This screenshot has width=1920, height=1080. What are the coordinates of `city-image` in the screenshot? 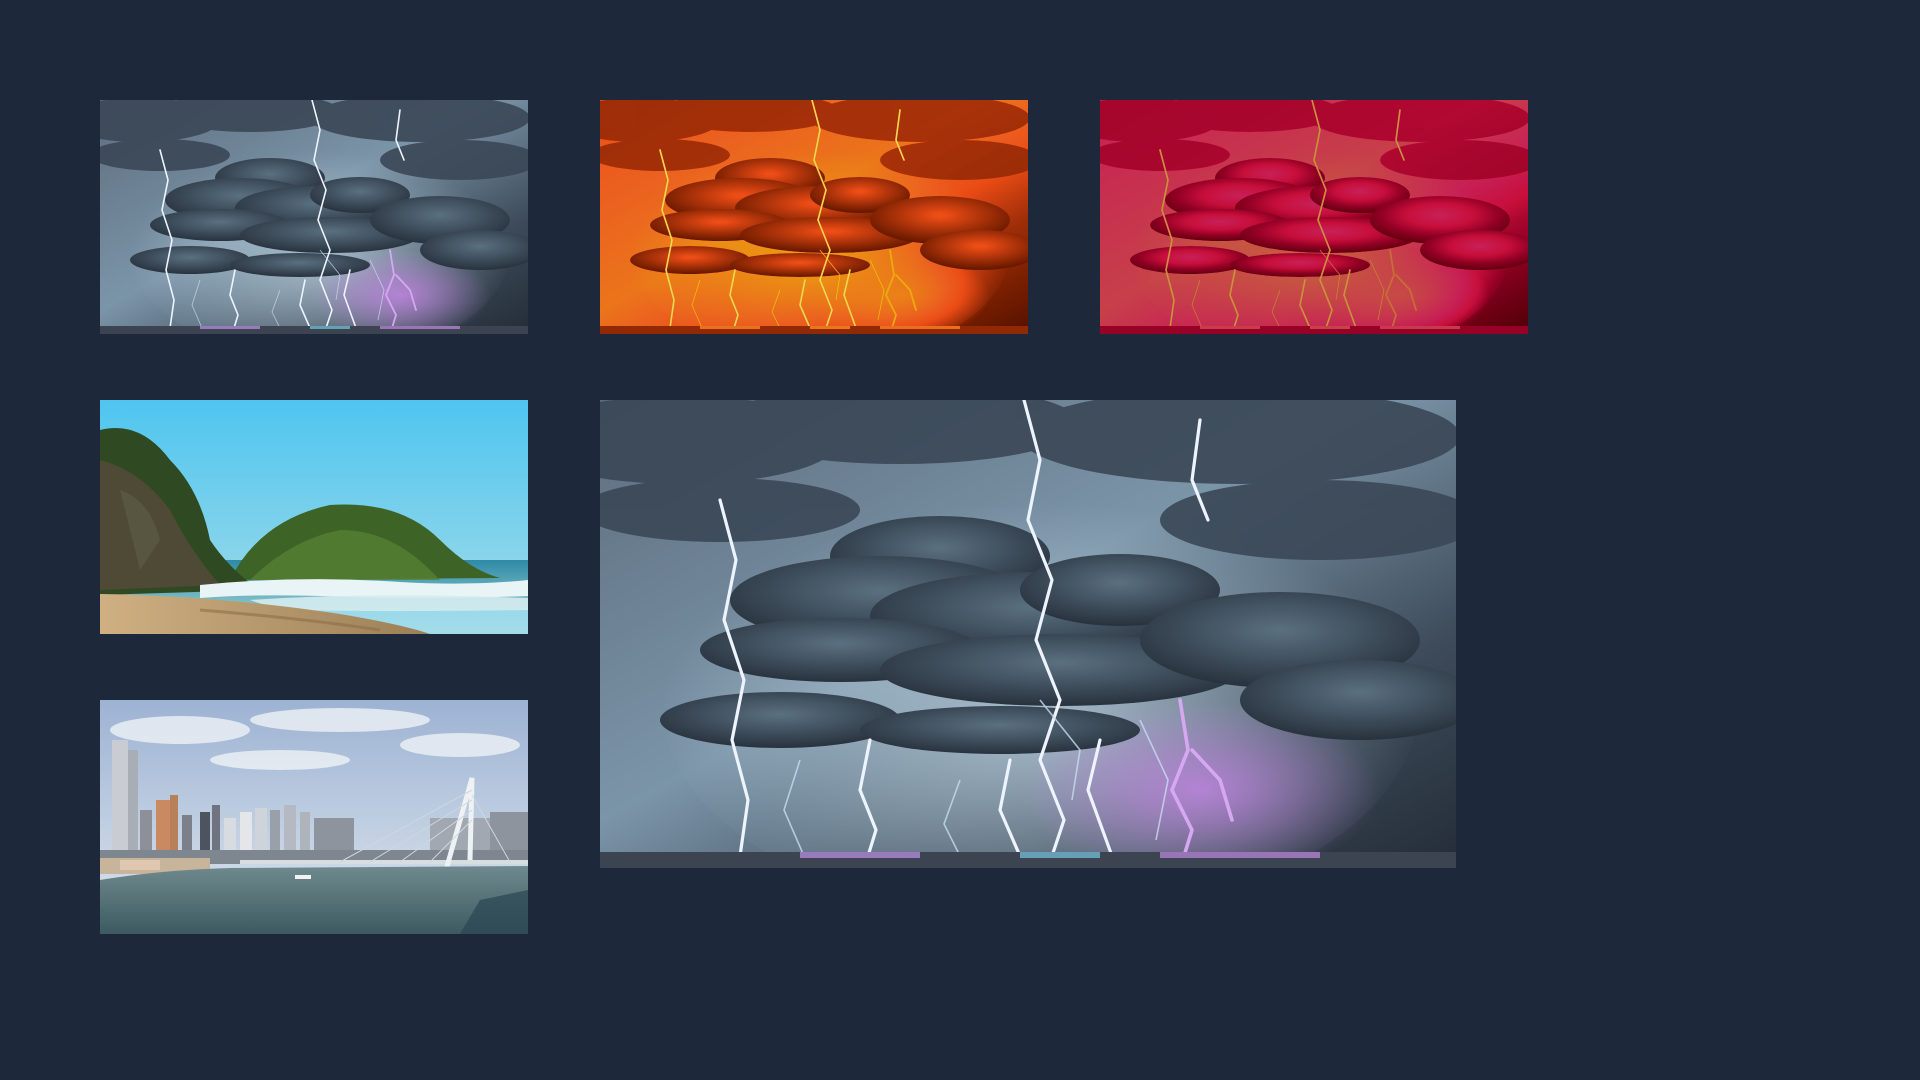 It's located at (314, 817).